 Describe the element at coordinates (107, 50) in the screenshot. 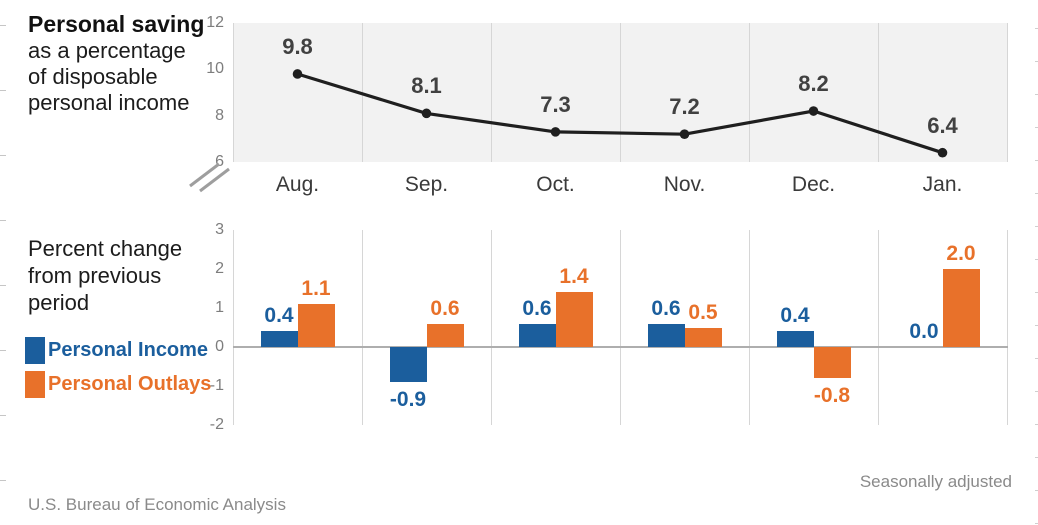

I see `subtitle-line-1: as a percentage` at that location.